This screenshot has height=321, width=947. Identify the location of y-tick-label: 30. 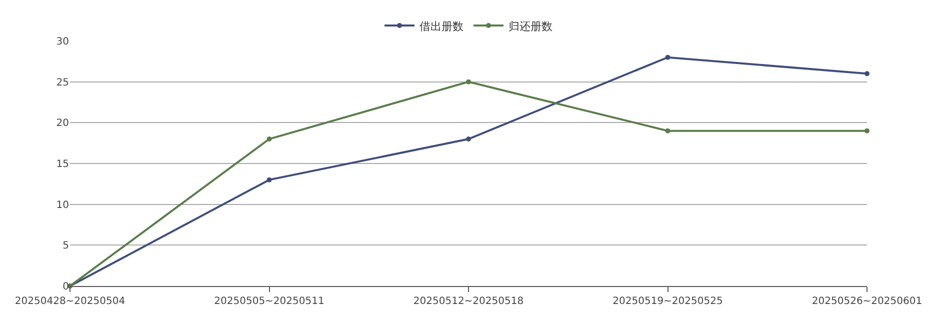
(62, 42).